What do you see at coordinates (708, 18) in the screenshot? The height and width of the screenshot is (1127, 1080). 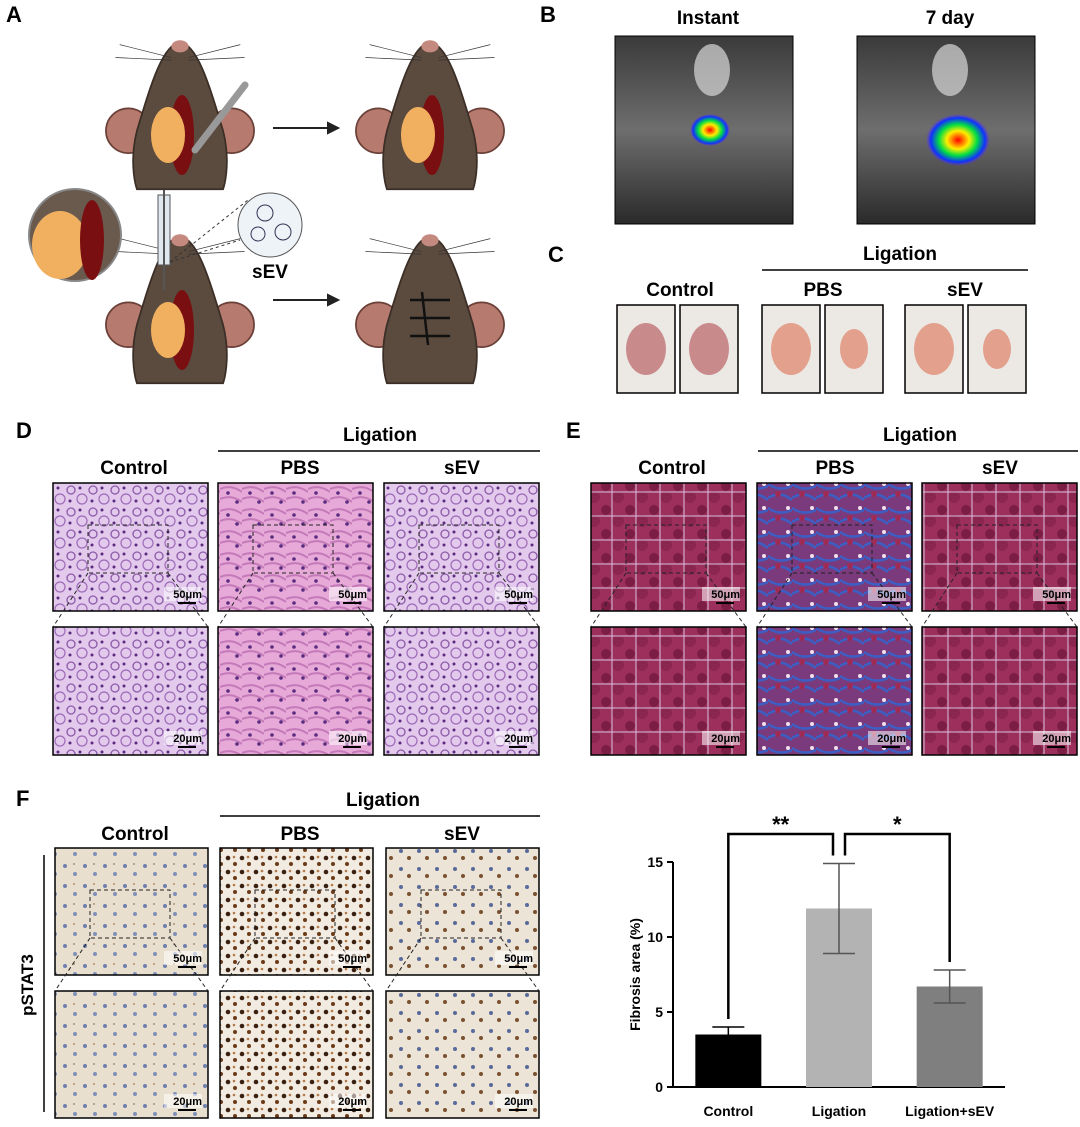 I see `column-title: Instant` at bounding box center [708, 18].